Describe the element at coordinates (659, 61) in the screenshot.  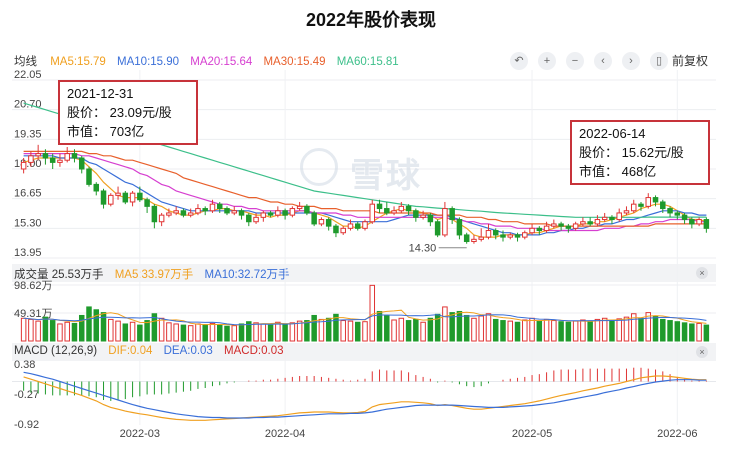
I see `candle-icon: ▯` at that location.